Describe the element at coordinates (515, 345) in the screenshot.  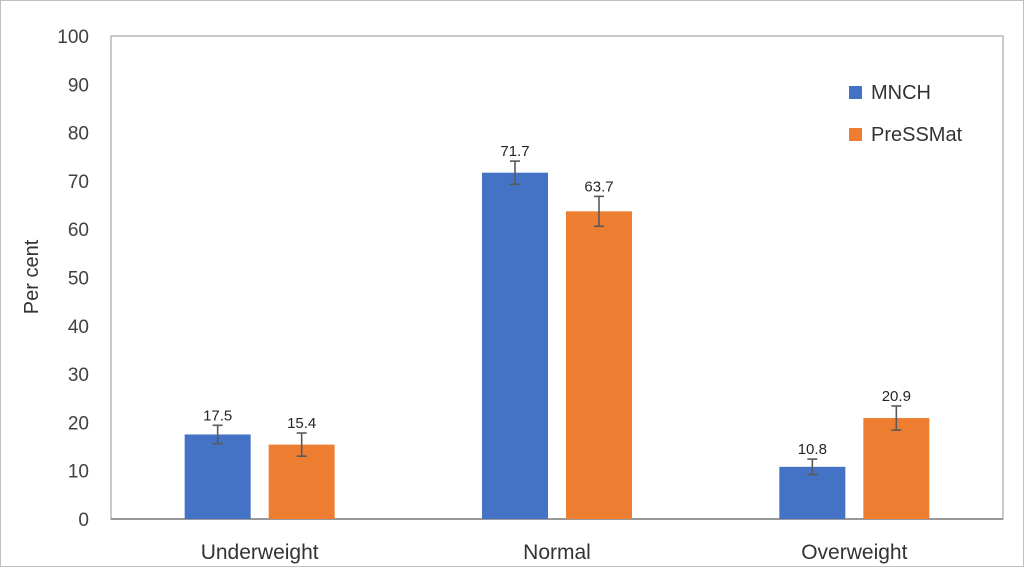
I see `bar-mnch-normal` at that location.